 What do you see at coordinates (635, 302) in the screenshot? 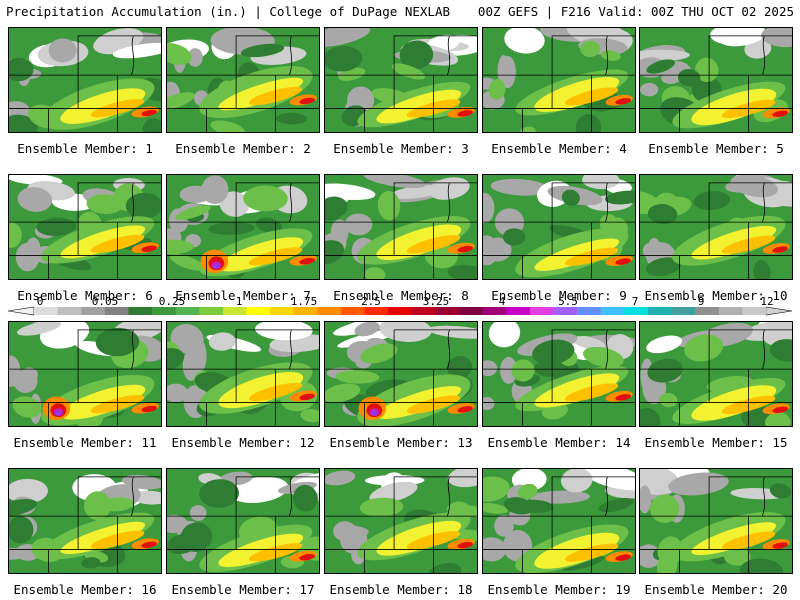
I see `colorbar-tick-label: 7` at bounding box center [635, 302].